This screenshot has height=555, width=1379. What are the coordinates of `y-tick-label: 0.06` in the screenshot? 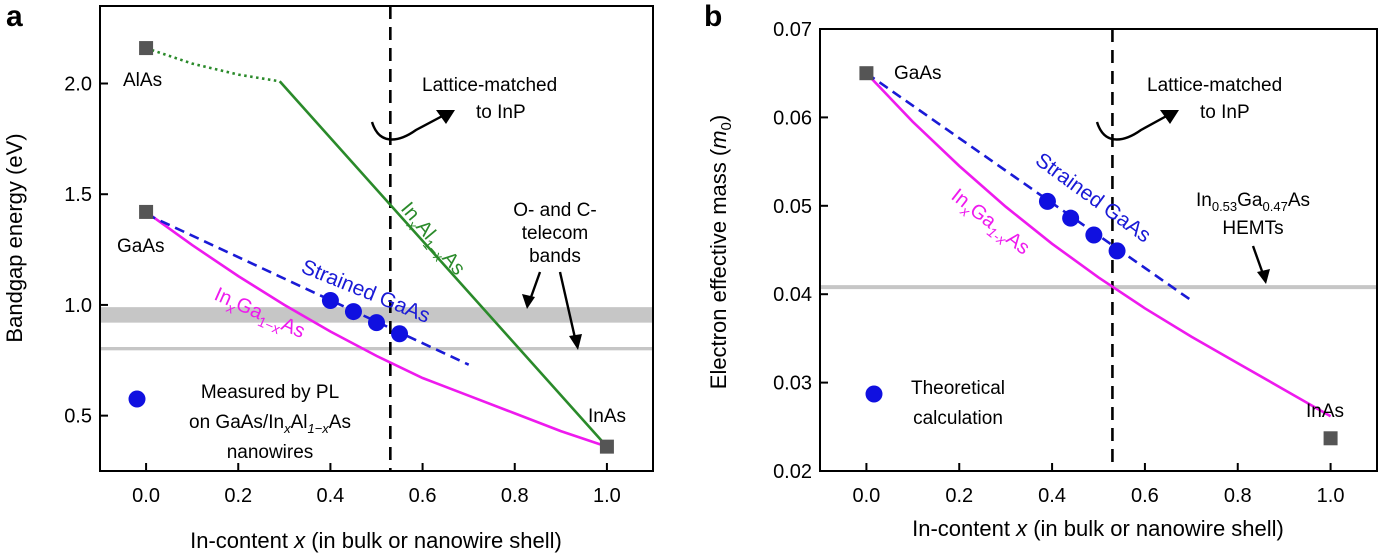 It's located at (792, 118).